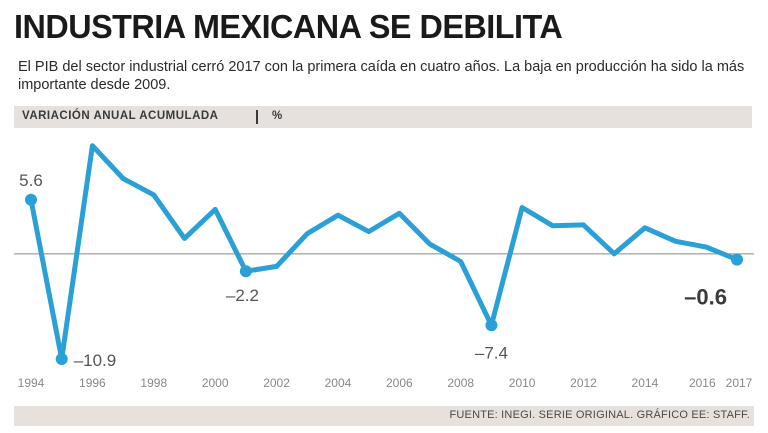 This screenshot has height=433, width=768. I want to click on data-label: –2.2, so click(242, 295).